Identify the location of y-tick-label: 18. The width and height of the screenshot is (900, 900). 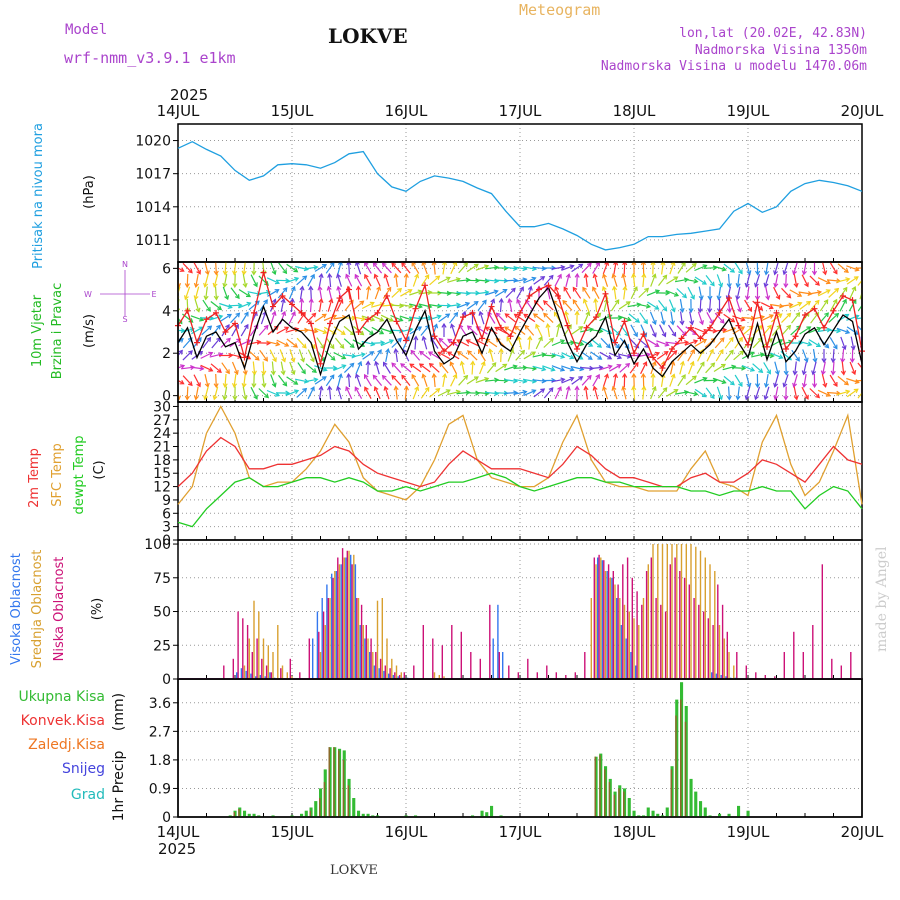
(162, 461).